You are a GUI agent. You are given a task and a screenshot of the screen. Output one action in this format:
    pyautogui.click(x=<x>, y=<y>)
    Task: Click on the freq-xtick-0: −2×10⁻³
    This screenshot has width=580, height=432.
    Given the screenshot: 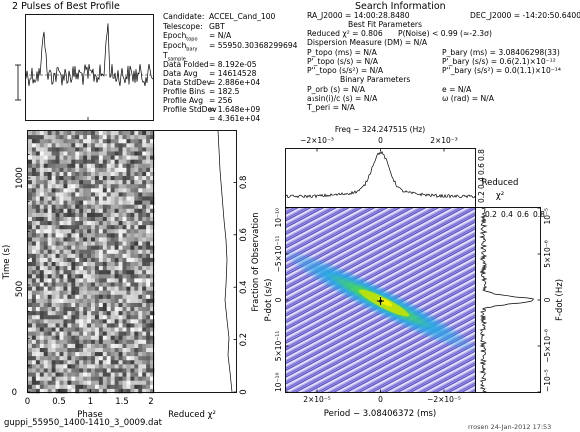 What is the action you would take?
    pyautogui.click(x=317, y=140)
    